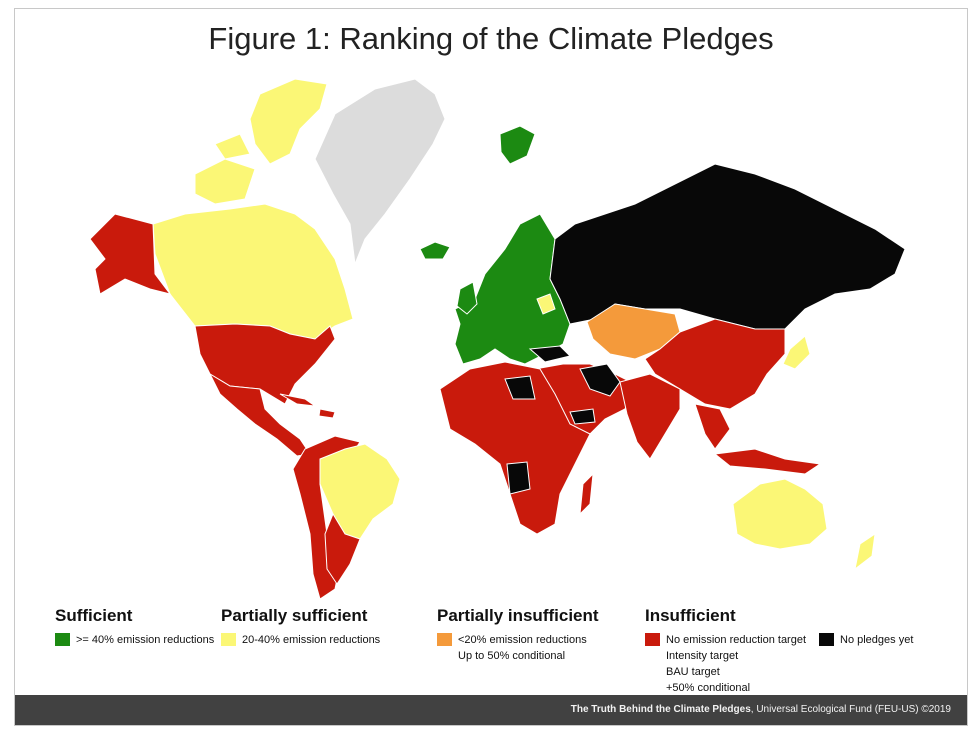 The width and height of the screenshot is (980, 735). Describe the element at coordinates (780, 514) in the screenshot. I see `region-australia` at that location.